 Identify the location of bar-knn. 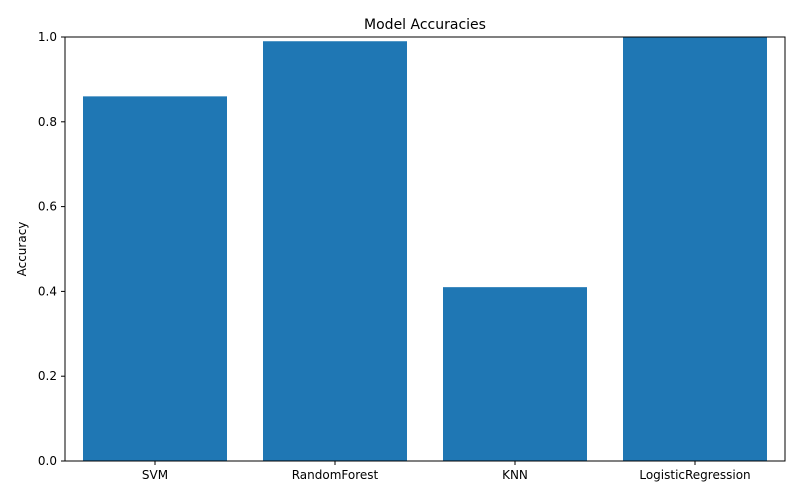
(515, 374).